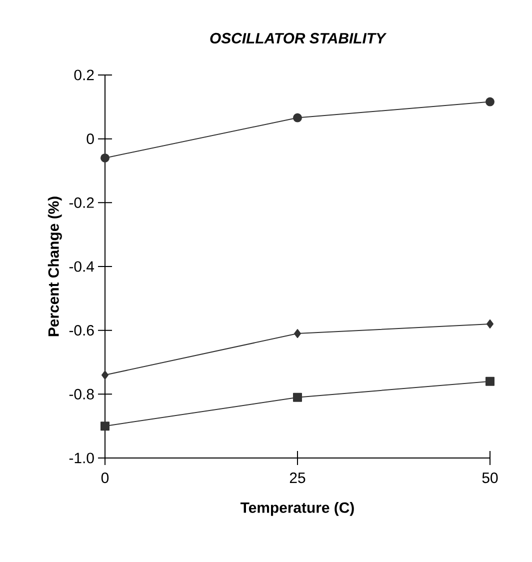 The width and height of the screenshot is (532, 562). What do you see at coordinates (81, 458) in the screenshot?
I see `y-tick-label: -1.0` at bounding box center [81, 458].